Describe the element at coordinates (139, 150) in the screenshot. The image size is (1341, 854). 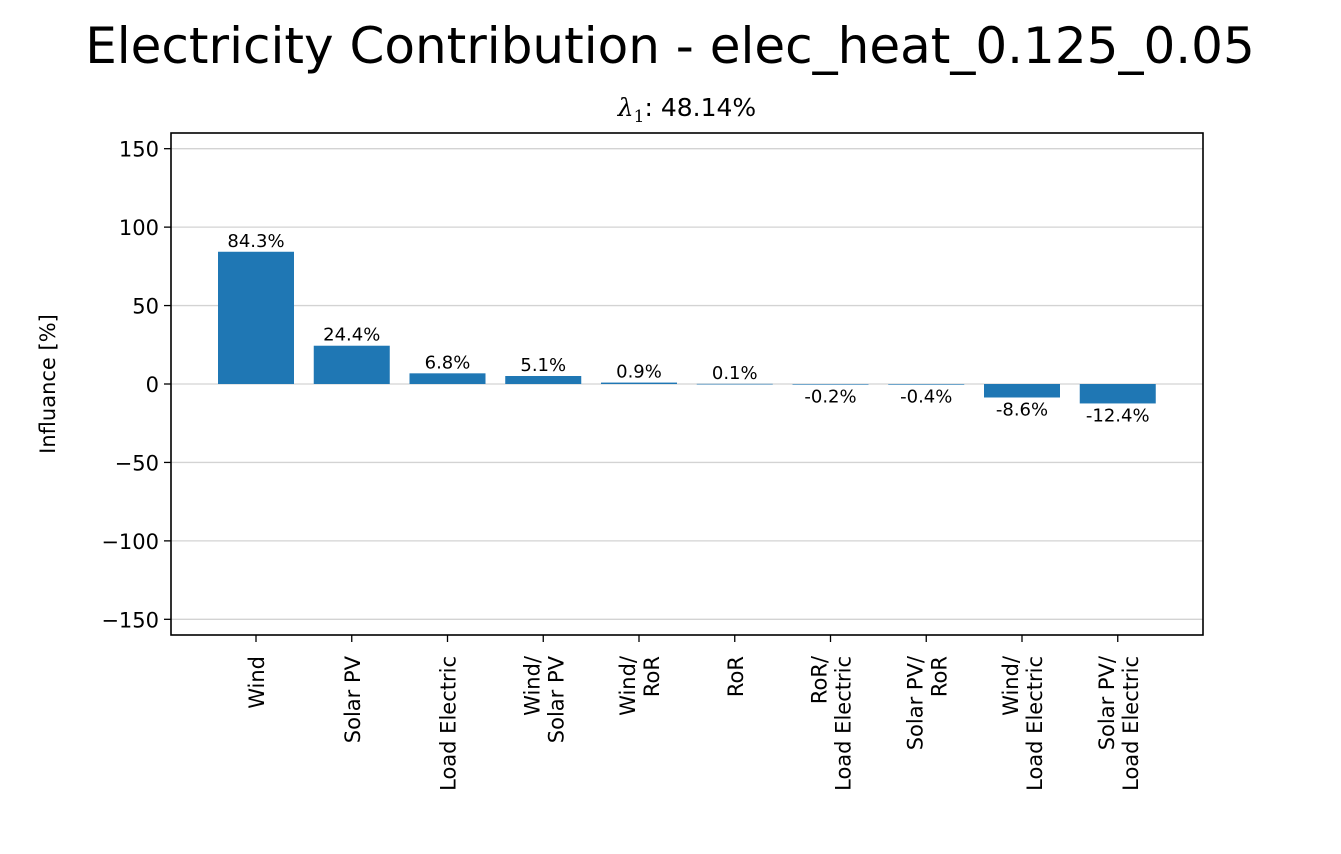
I see `y-tick-label: 150` at that location.